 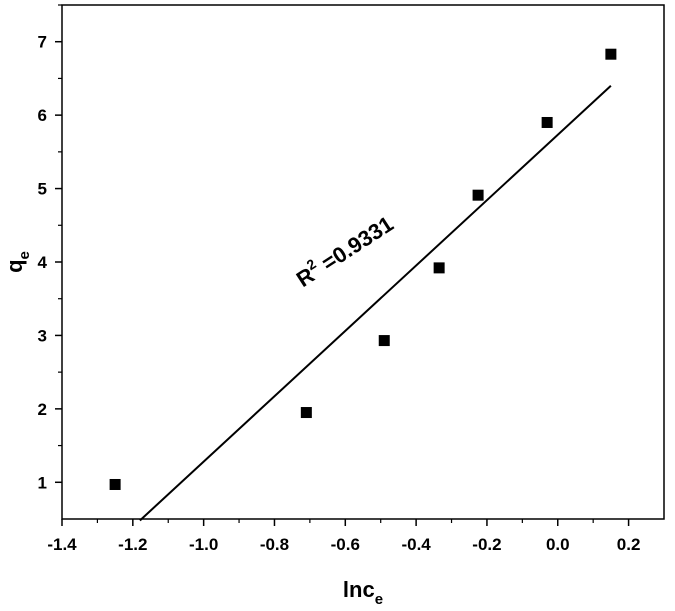 What do you see at coordinates (379, 599) in the screenshot?
I see `x-axis-title-sub: e` at bounding box center [379, 599].